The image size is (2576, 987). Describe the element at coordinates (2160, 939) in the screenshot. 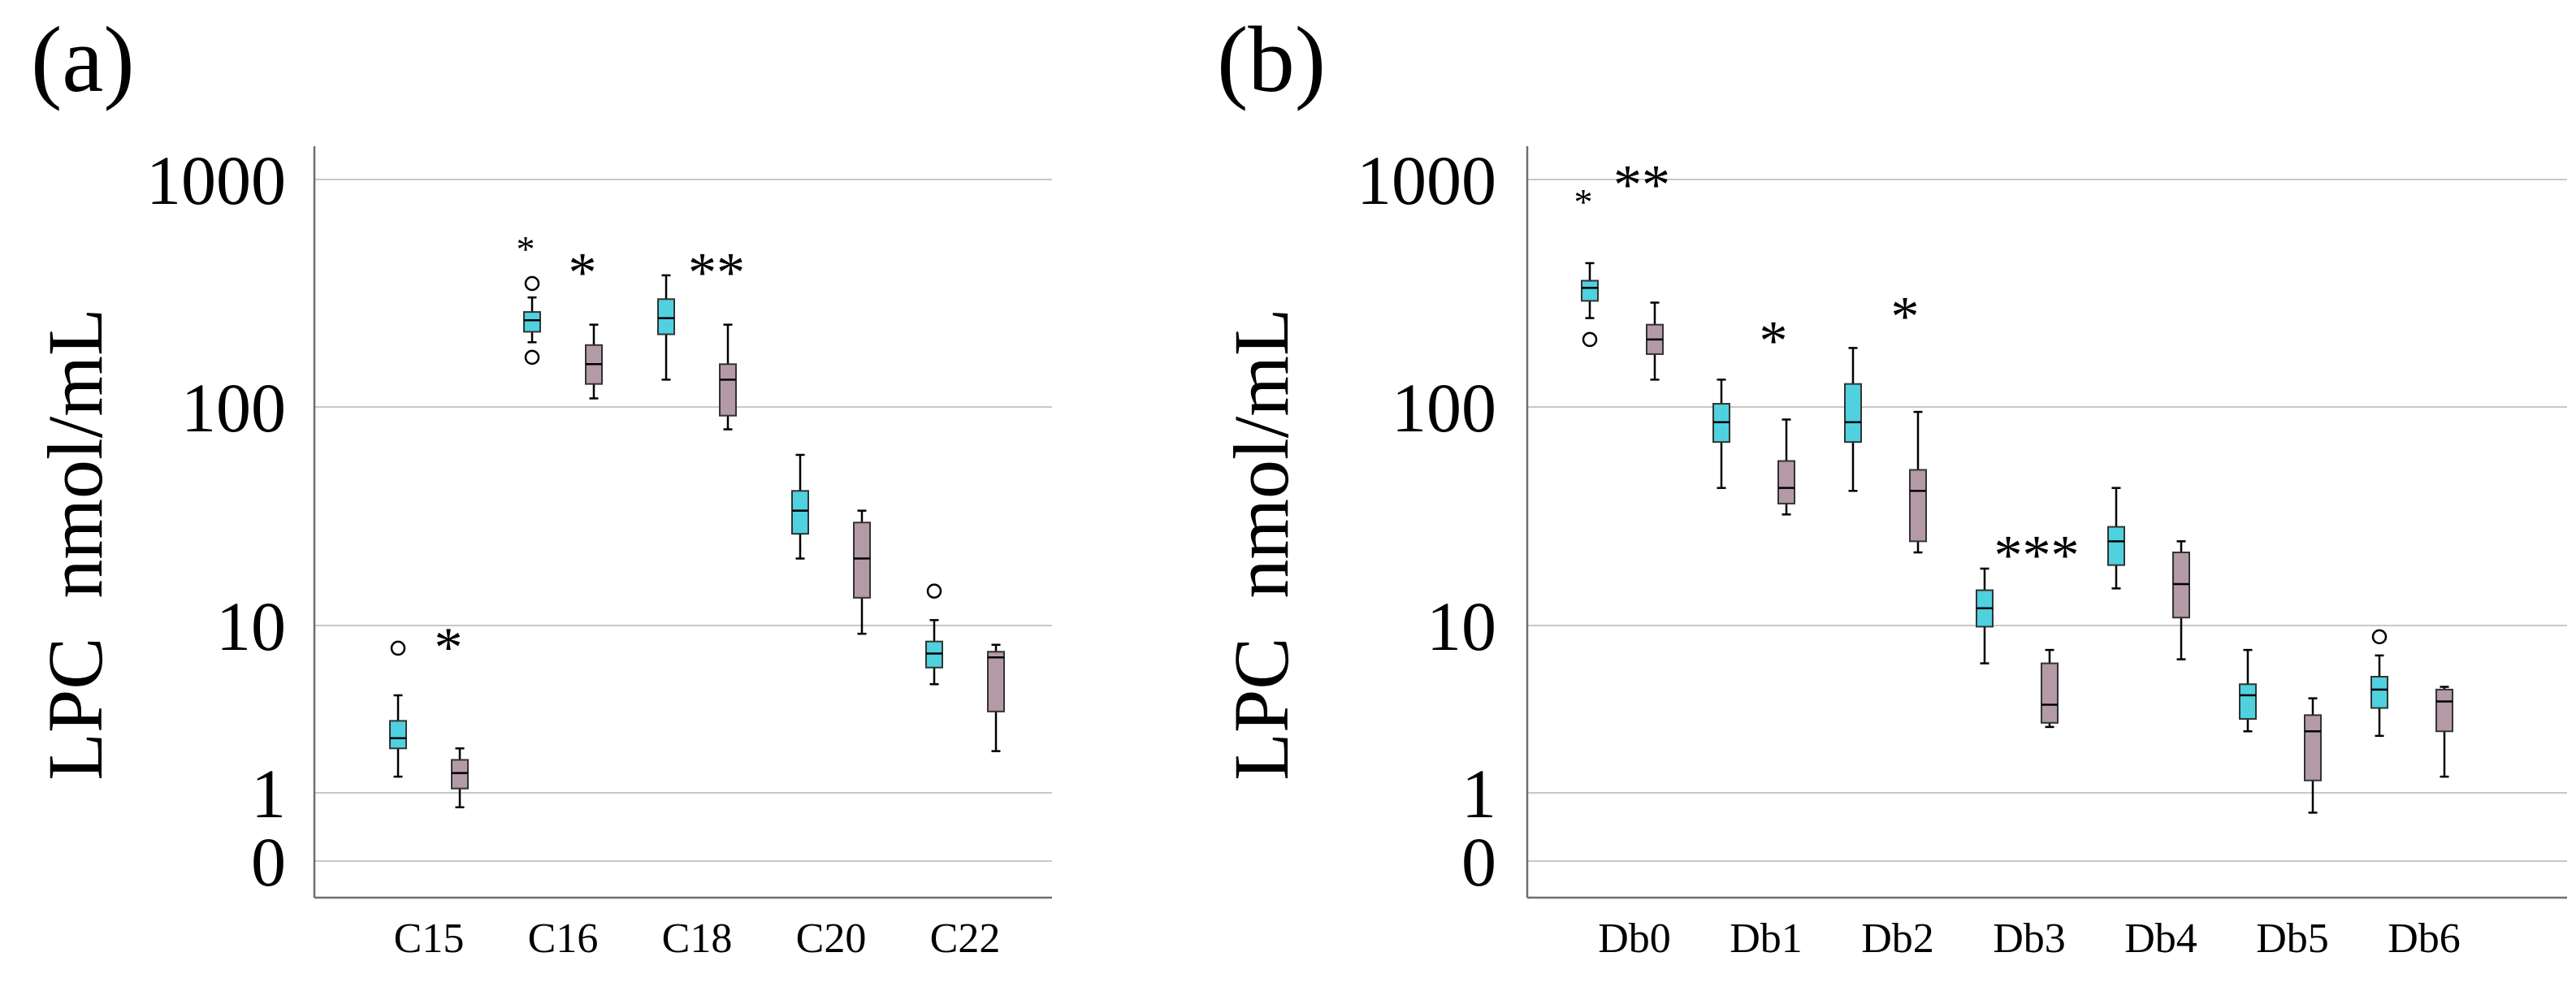

I see `x-tick-label: Db4` at that location.